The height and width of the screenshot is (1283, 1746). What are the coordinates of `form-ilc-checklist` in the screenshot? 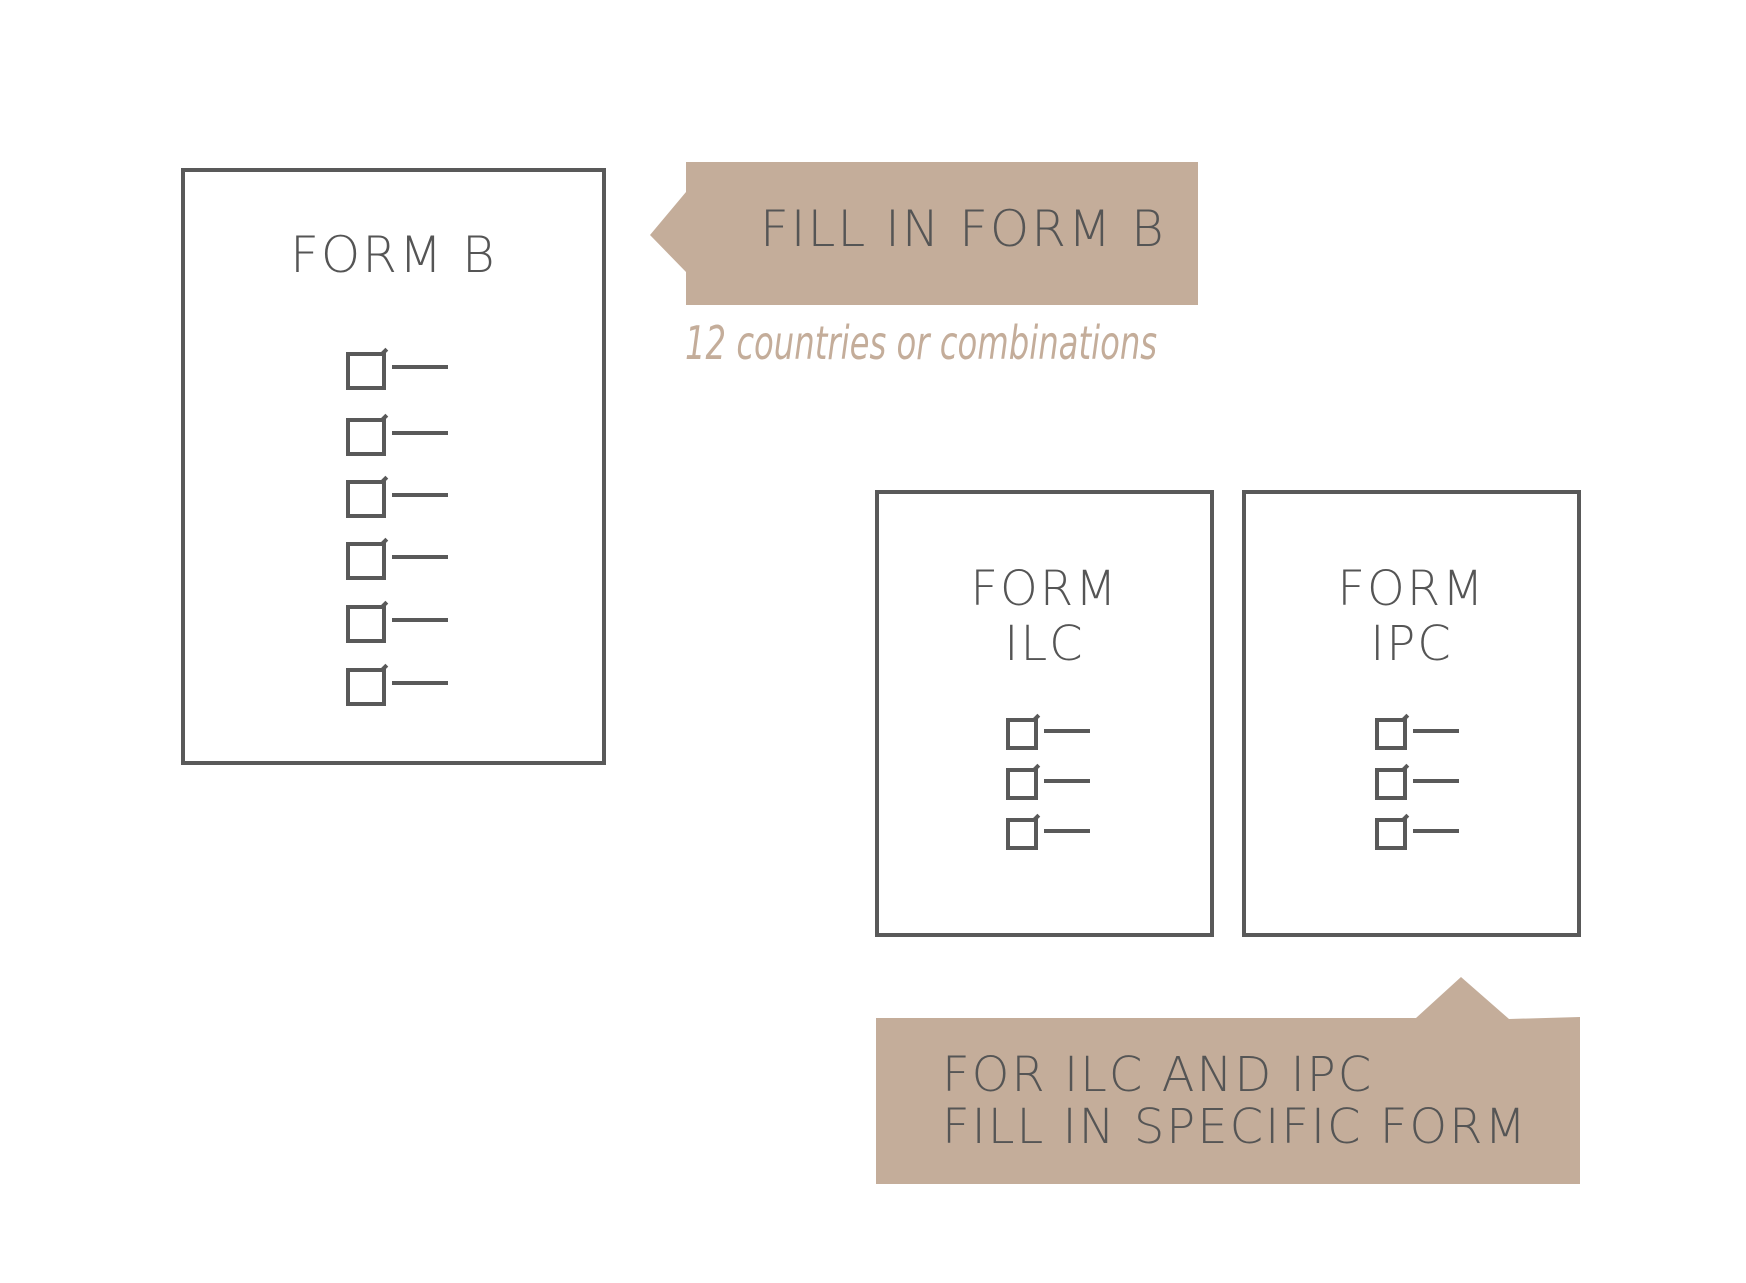 It's located at (1051, 788).